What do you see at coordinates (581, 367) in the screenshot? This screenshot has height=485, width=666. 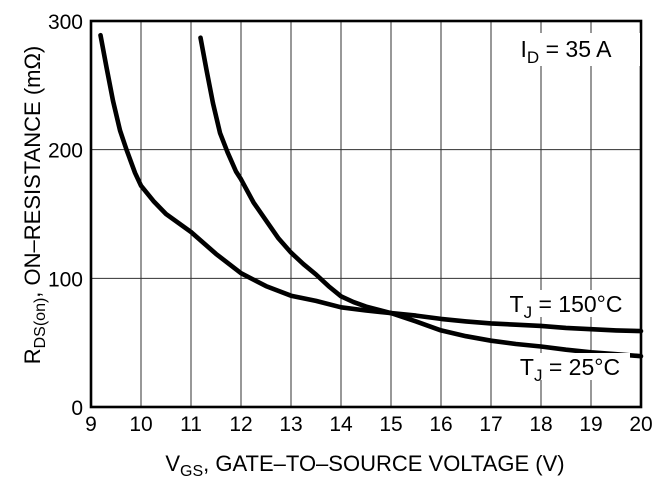 I see `tj25-post: = 25°C` at bounding box center [581, 367].